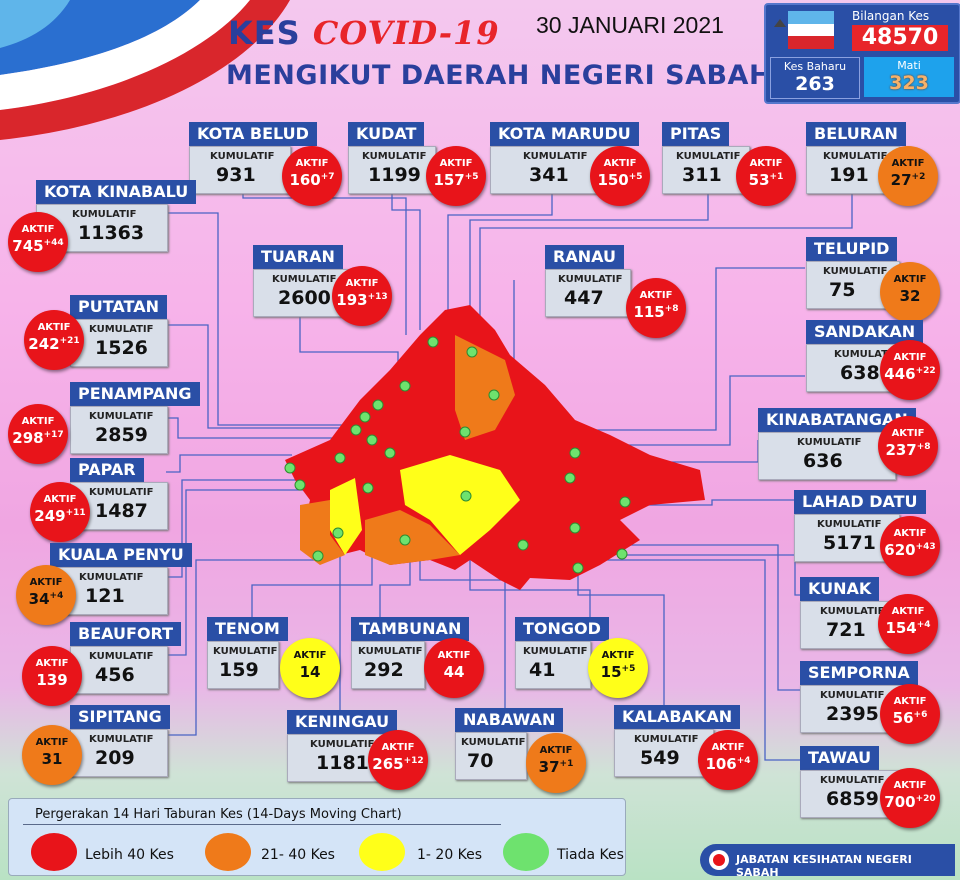 The height and width of the screenshot is (880, 960). Describe the element at coordinates (840, 589) in the screenshot. I see `district-name-kunak: KUNAK` at that location.